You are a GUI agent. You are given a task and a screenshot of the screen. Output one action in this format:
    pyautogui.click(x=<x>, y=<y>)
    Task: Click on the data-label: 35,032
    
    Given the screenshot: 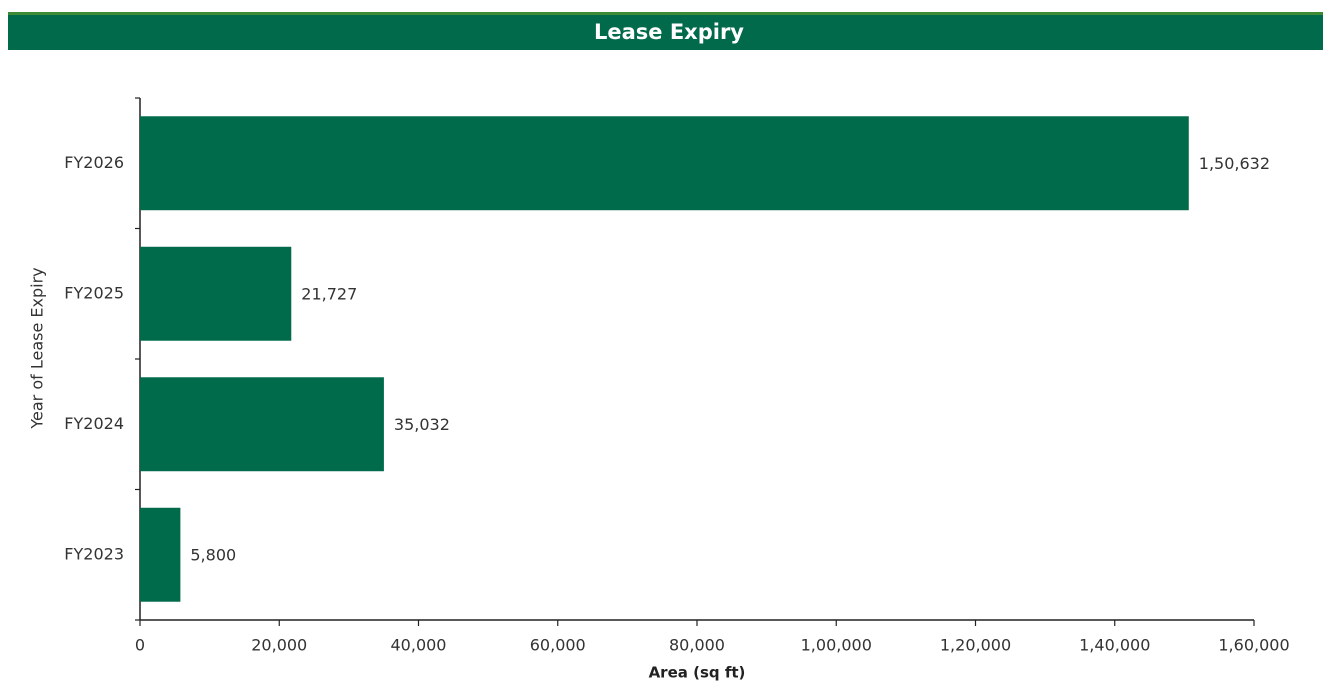 What is the action you would take?
    pyautogui.click(x=422, y=424)
    